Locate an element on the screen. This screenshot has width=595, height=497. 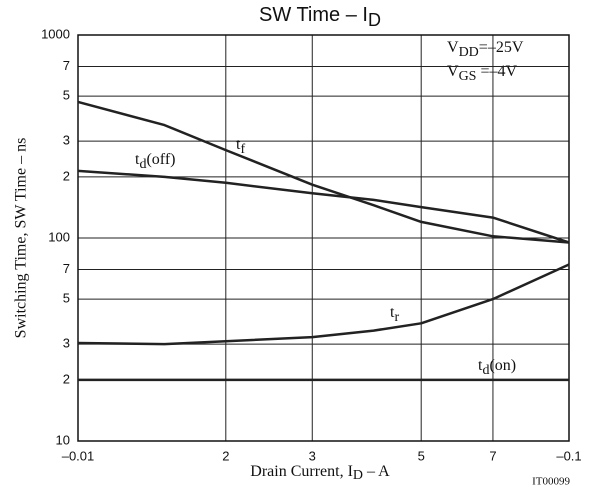
y-tick-label: 100 is located at coordinates (59, 236).